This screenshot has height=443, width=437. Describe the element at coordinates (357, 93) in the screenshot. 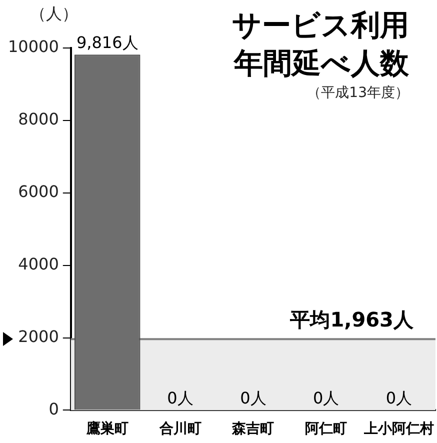

I see `text: （平成13年度）` at that location.